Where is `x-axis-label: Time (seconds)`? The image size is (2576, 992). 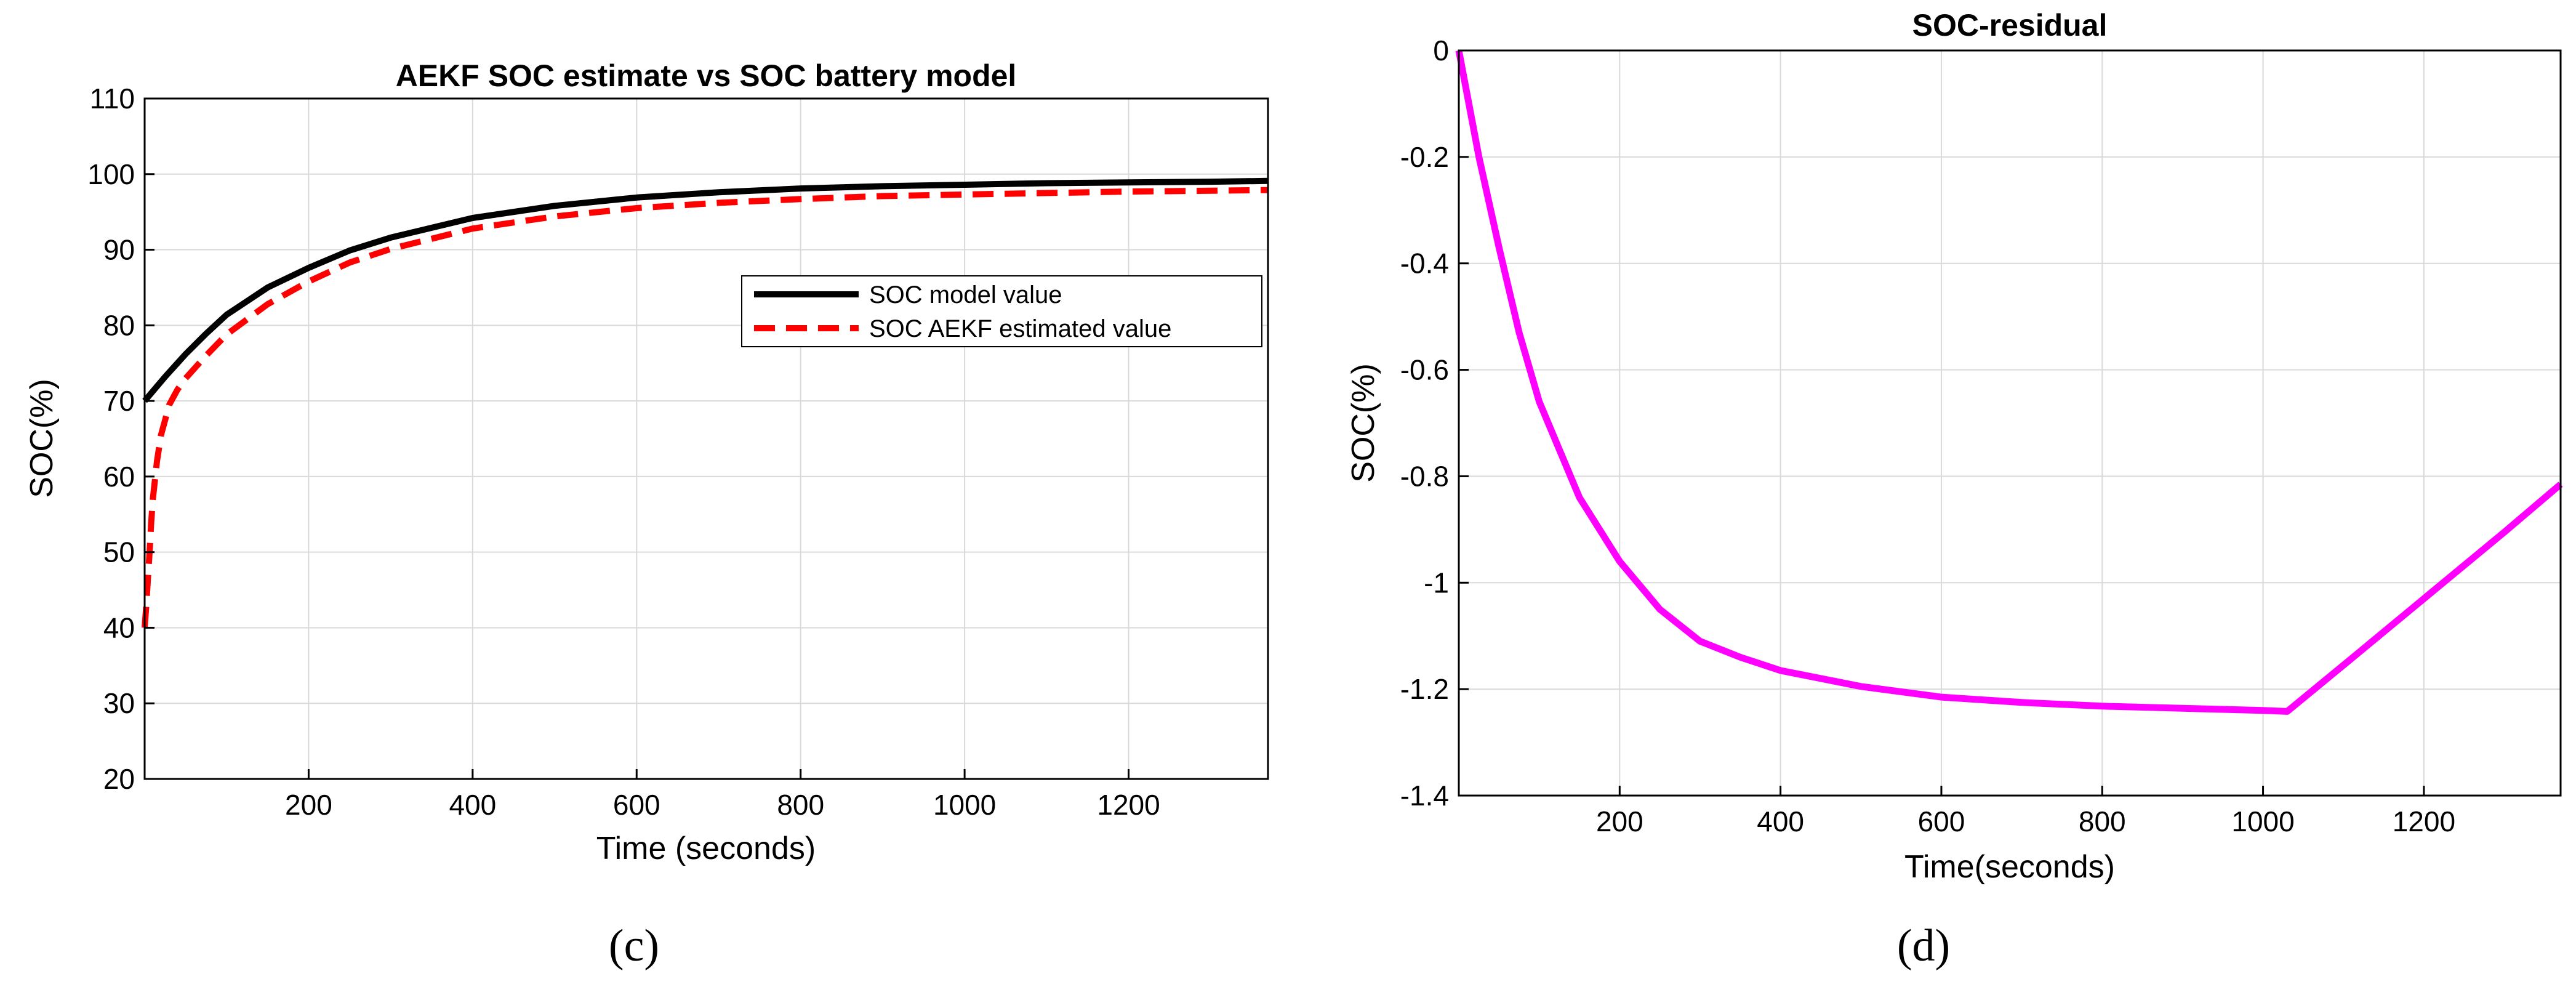
x-axis-label: Time (seconds) is located at coordinates (706, 849).